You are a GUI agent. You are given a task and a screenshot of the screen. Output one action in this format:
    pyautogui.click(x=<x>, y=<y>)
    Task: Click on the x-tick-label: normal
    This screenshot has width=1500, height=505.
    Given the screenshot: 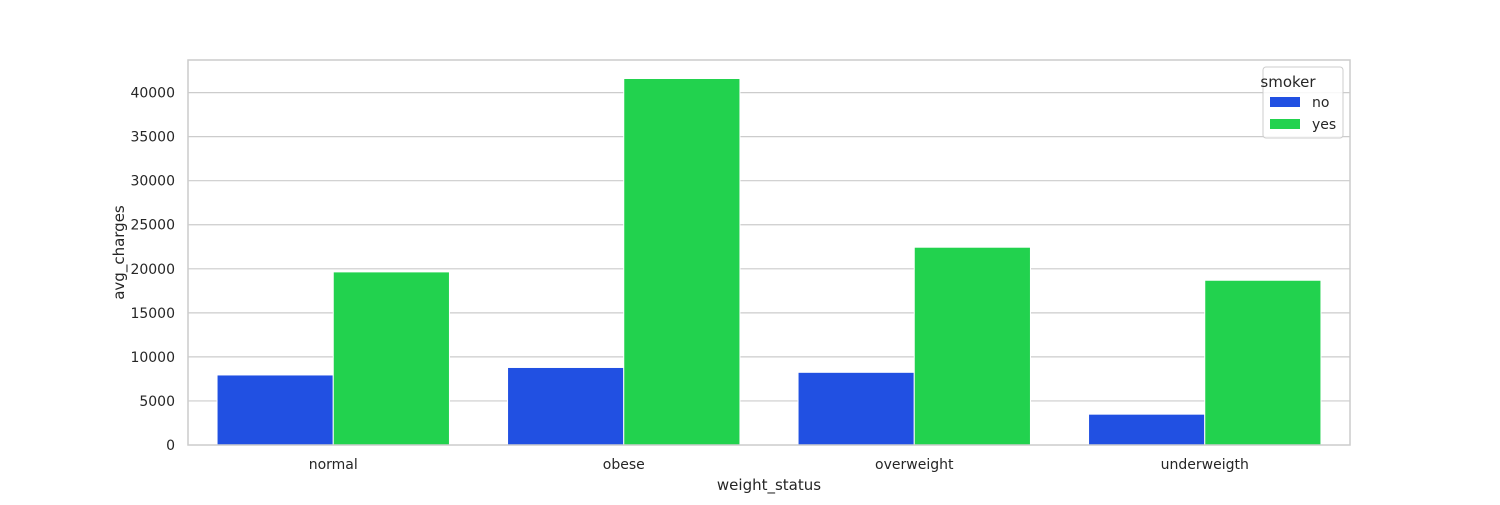 What is the action you would take?
    pyautogui.click(x=333, y=465)
    